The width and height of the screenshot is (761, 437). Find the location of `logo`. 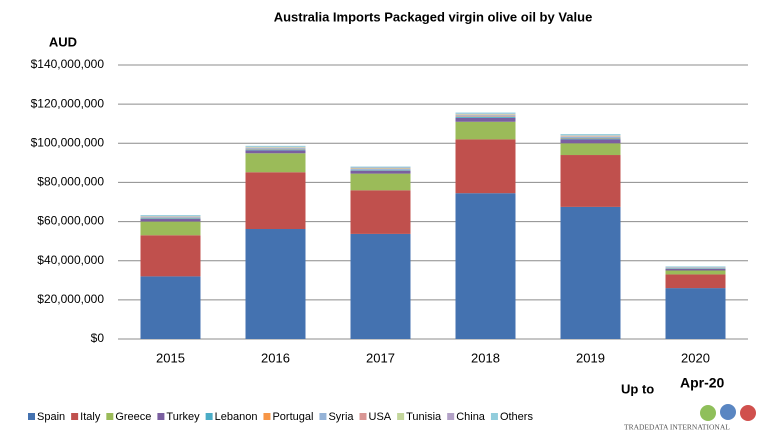

logo is located at coordinates (728, 412).